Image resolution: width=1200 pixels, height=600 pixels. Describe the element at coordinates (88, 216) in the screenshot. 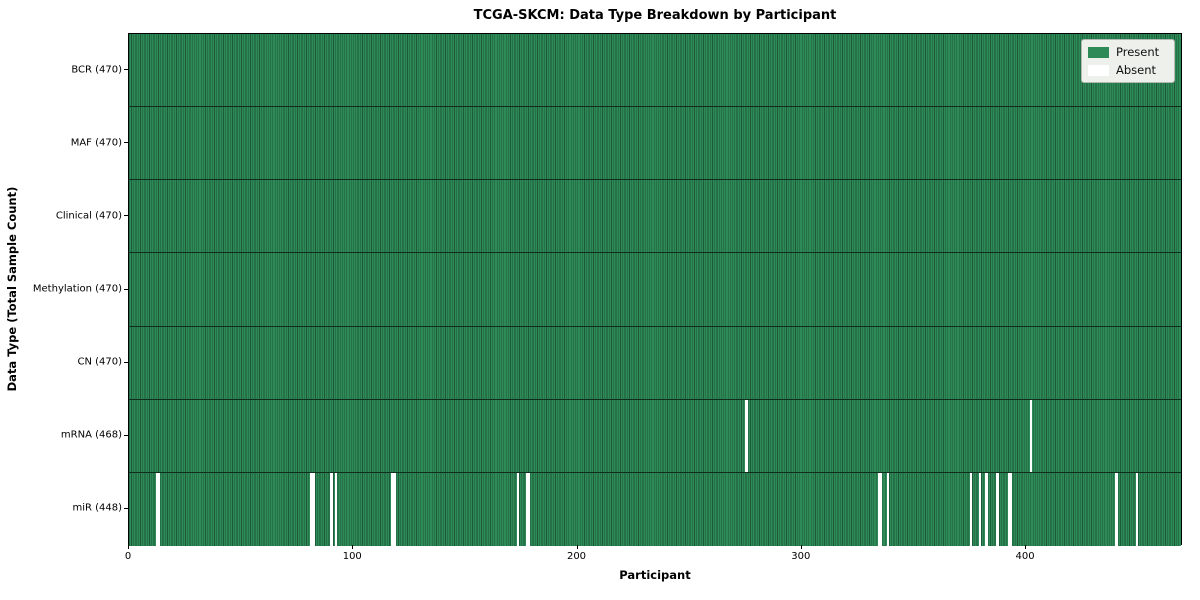

I see `y-tick-label-Clinical: Clinical (470)` at that location.